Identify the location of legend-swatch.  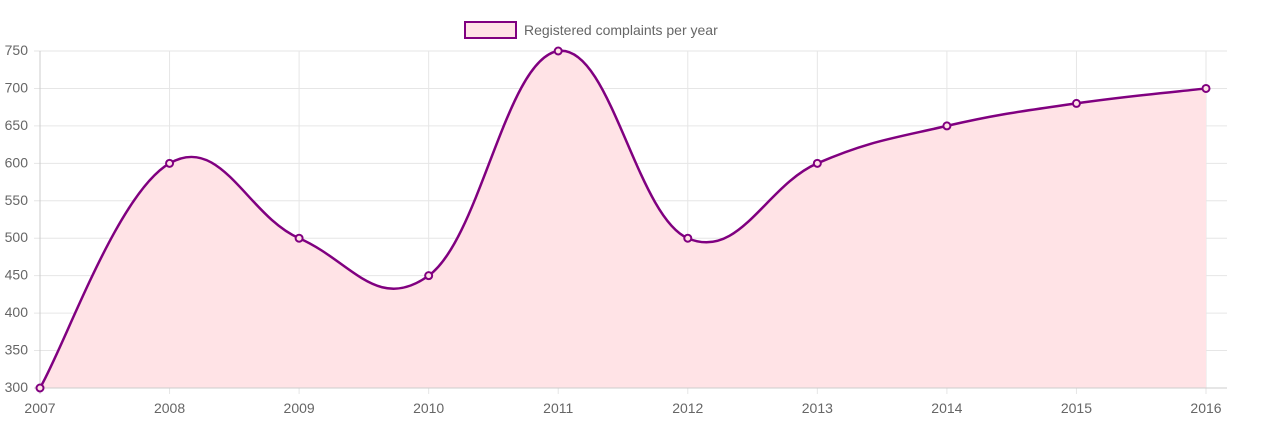
(490, 30).